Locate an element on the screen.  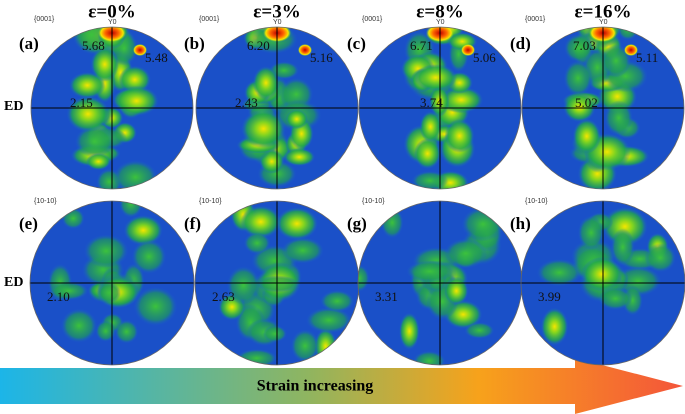
arrow-label: Strain increasing is located at coordinates (315, 386).